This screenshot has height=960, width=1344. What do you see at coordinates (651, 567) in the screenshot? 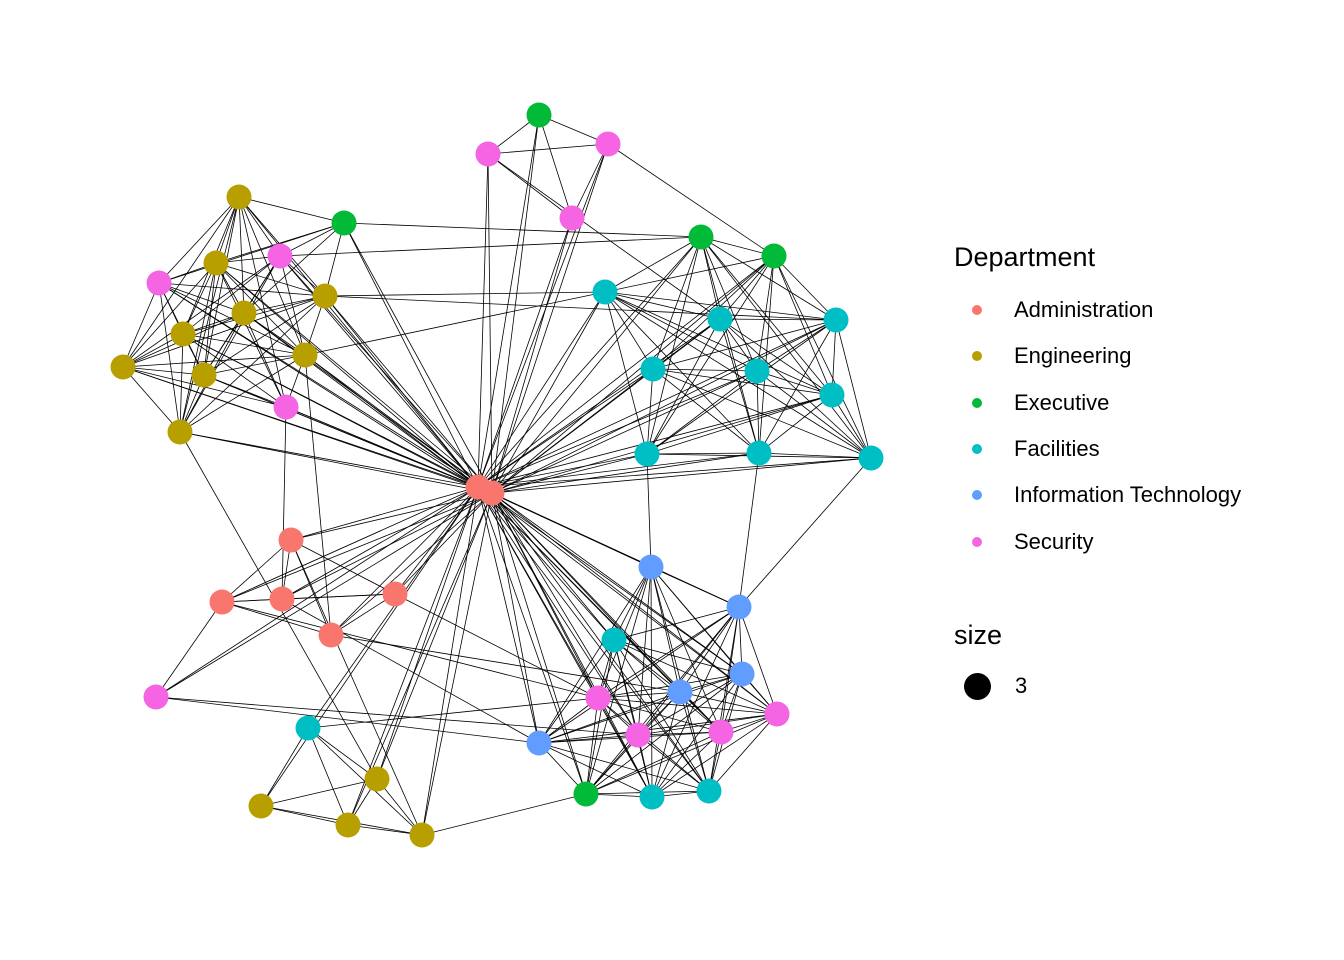
I see `node-information-technology` at bounding box center [651, 567].